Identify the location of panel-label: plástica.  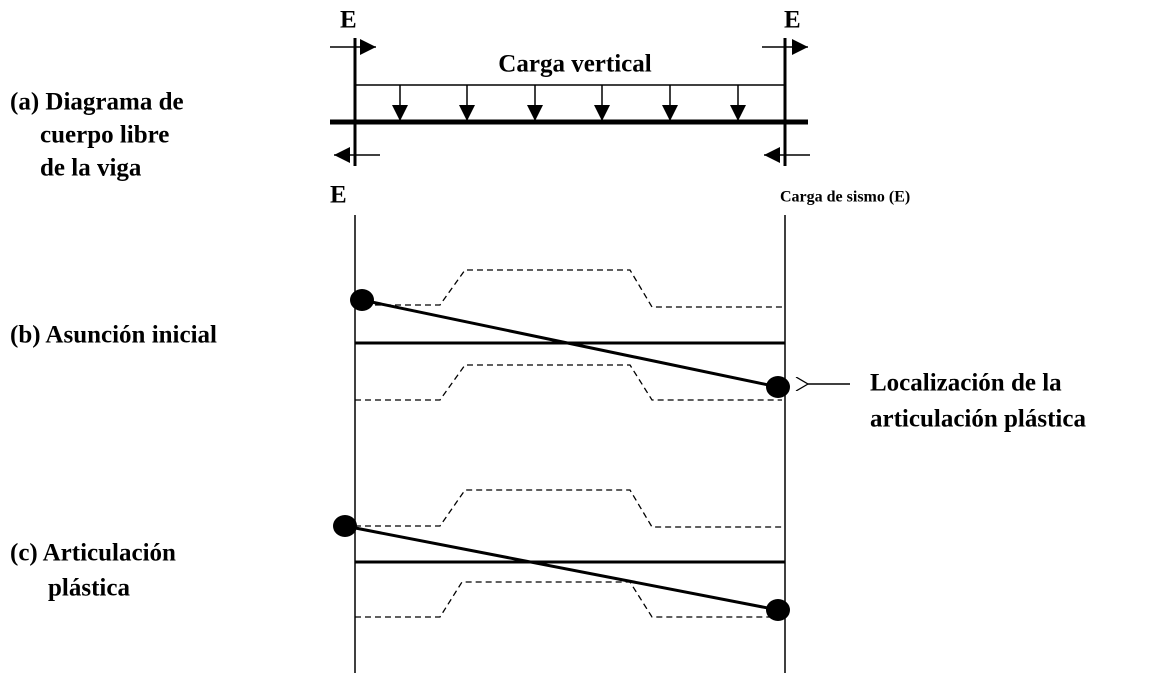
(89, 588).